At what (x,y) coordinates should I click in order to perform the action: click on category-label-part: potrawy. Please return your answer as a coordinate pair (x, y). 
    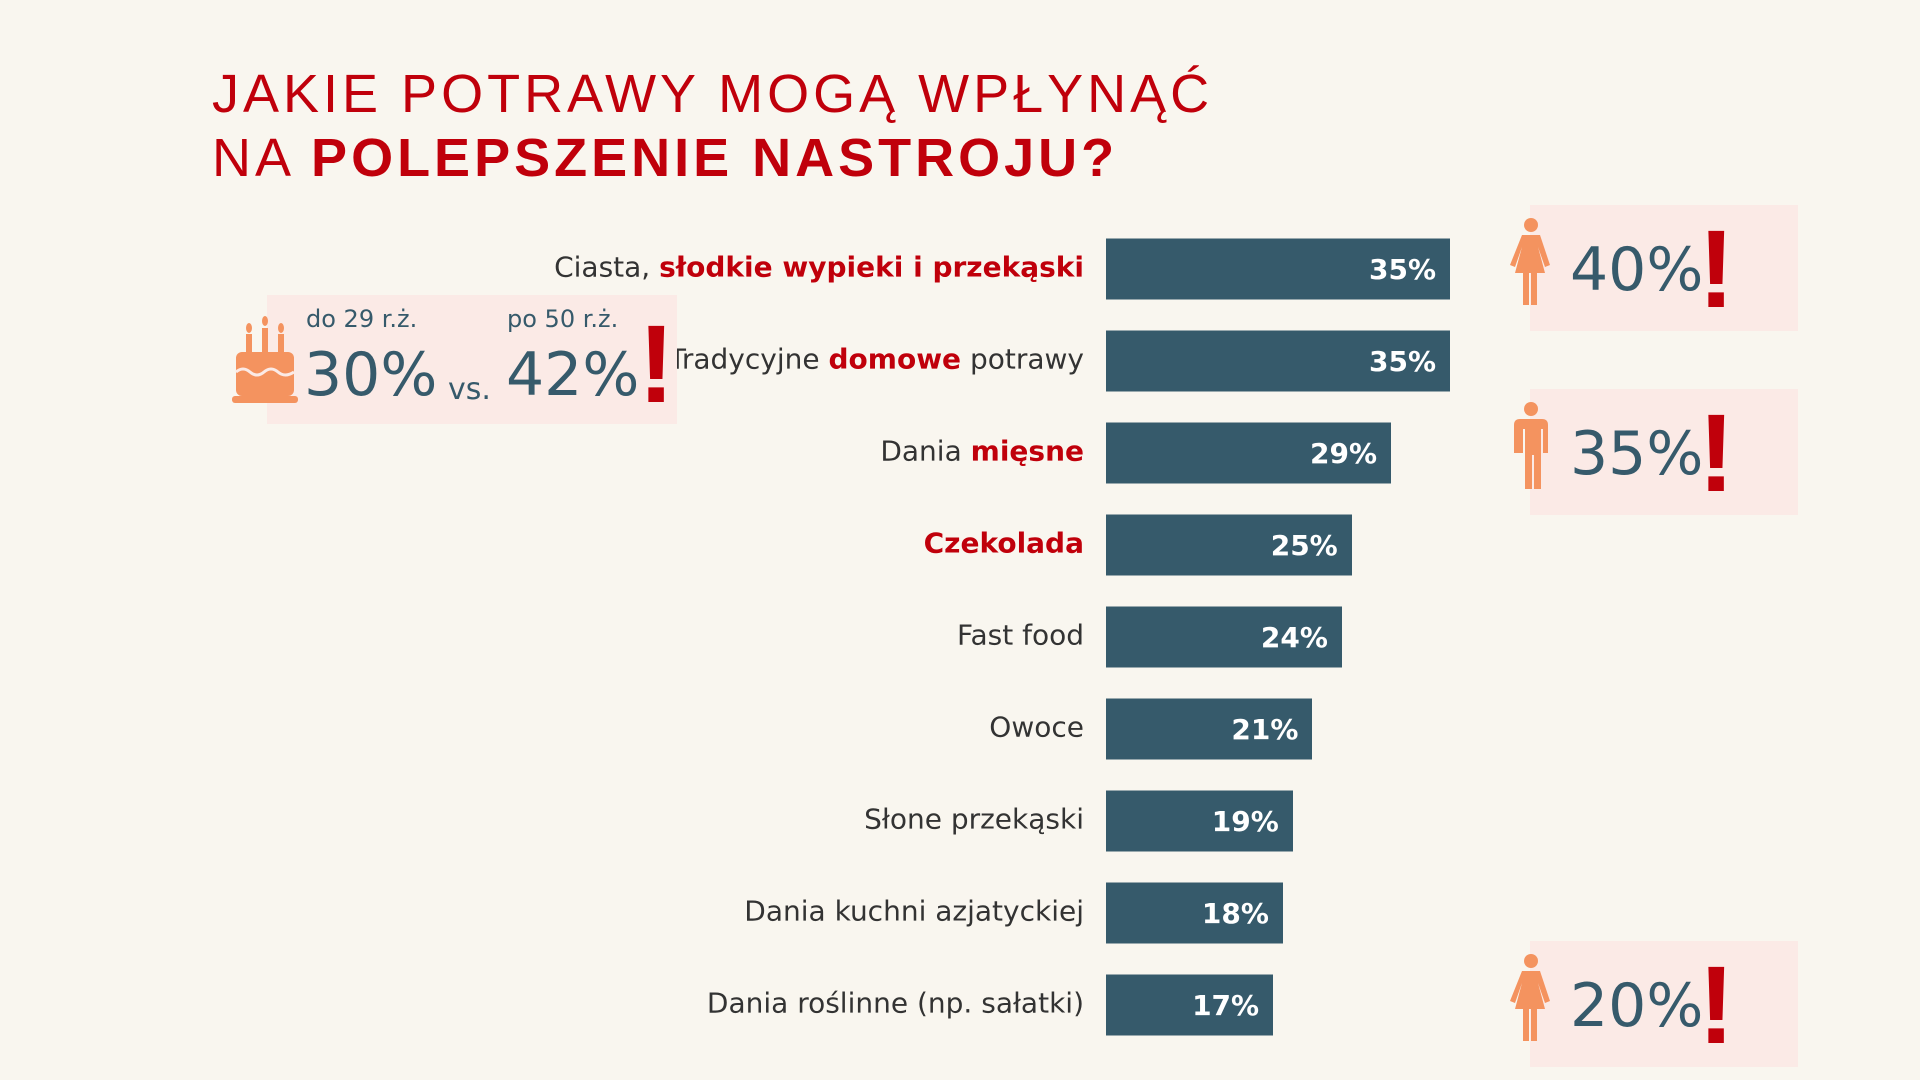
    Looking at the image, I should click on (1022, 359).